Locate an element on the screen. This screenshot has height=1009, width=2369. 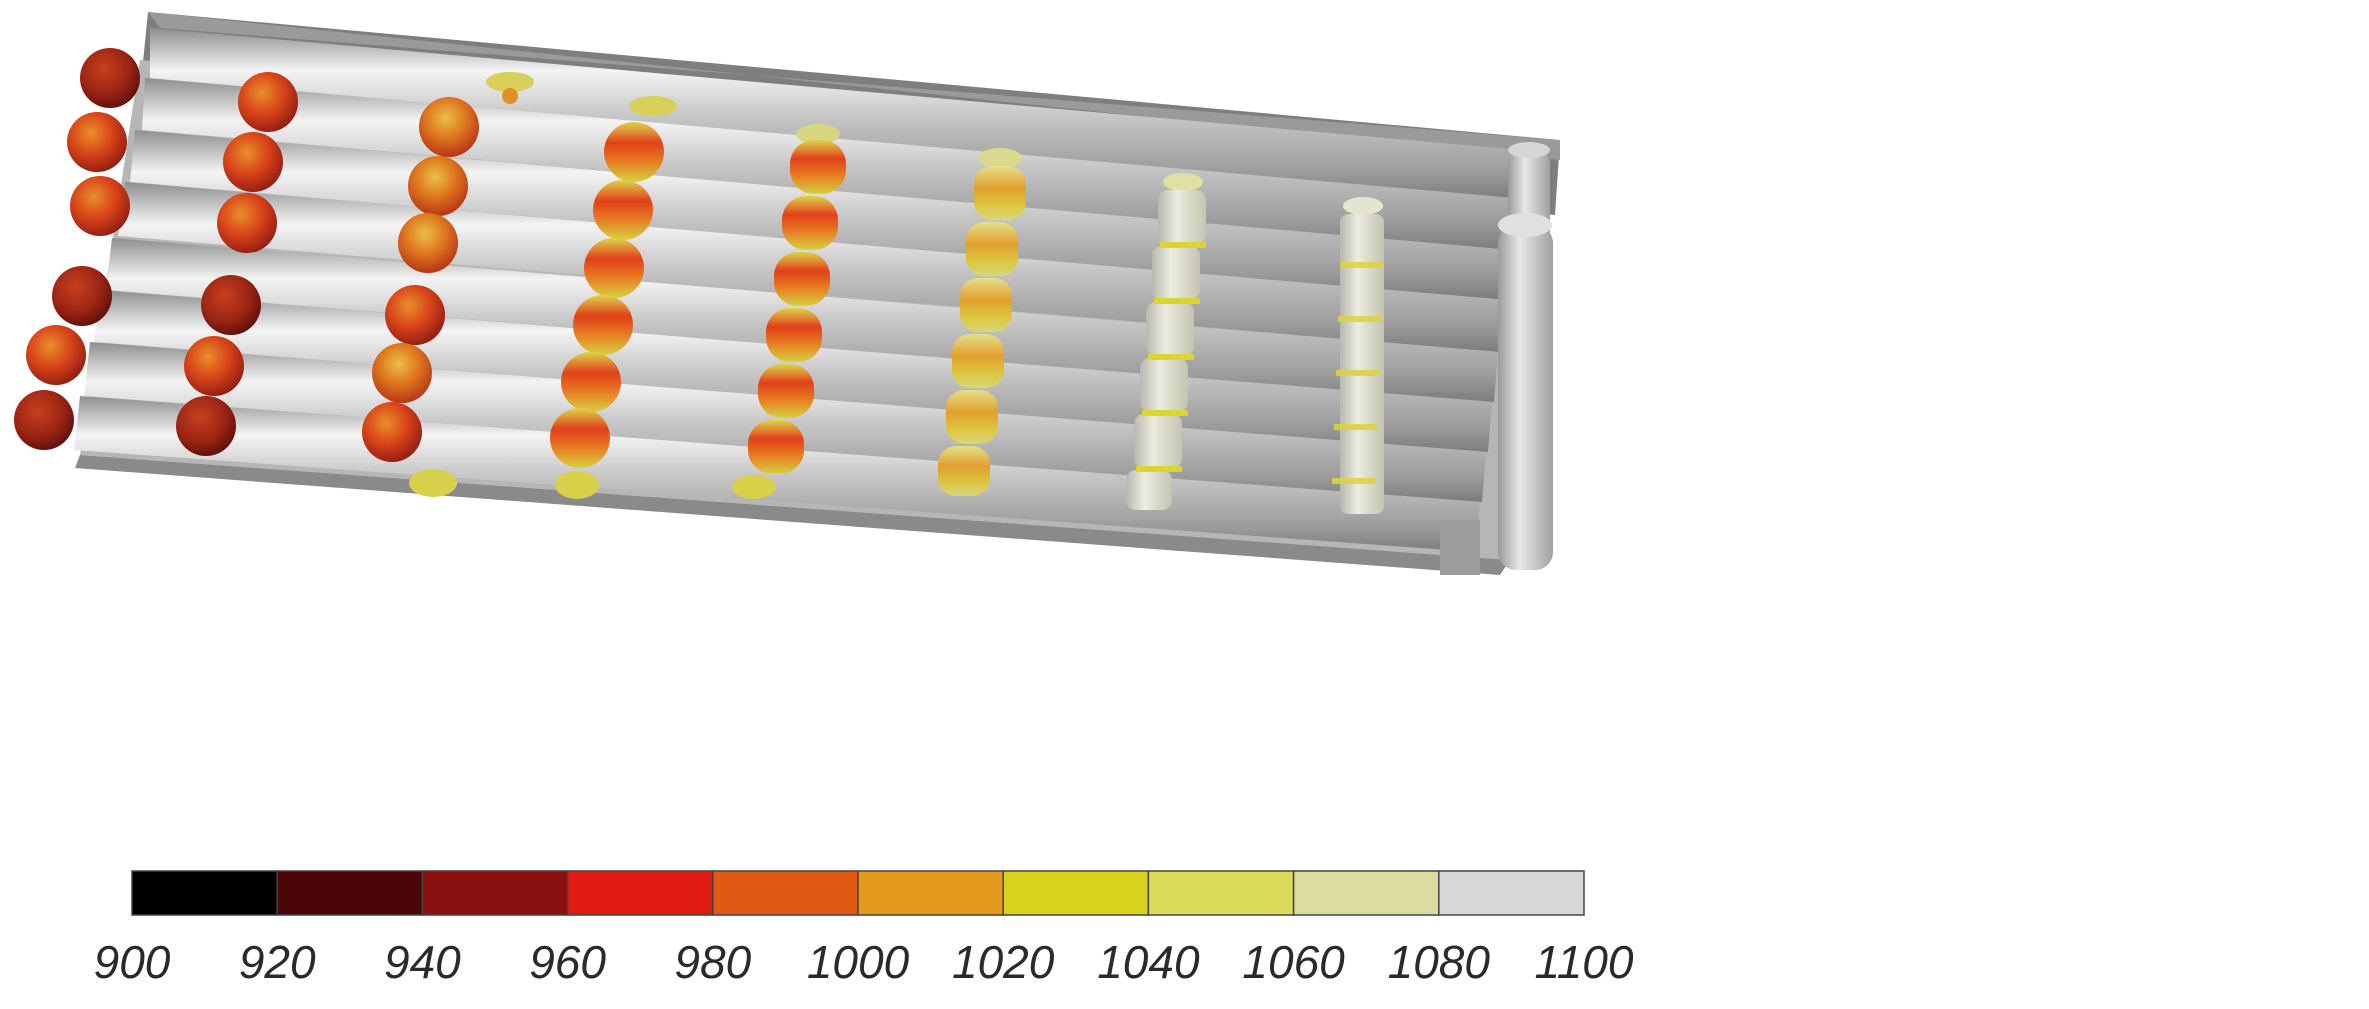
end-cylinders is located at coordinates (1496, 358).